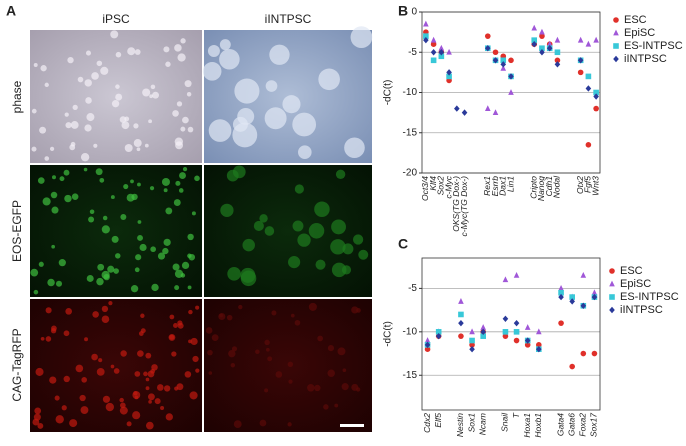 This screenshot has width=686, height=446. I want to click on y-axis-label: -dC(t), so click(388, 93).